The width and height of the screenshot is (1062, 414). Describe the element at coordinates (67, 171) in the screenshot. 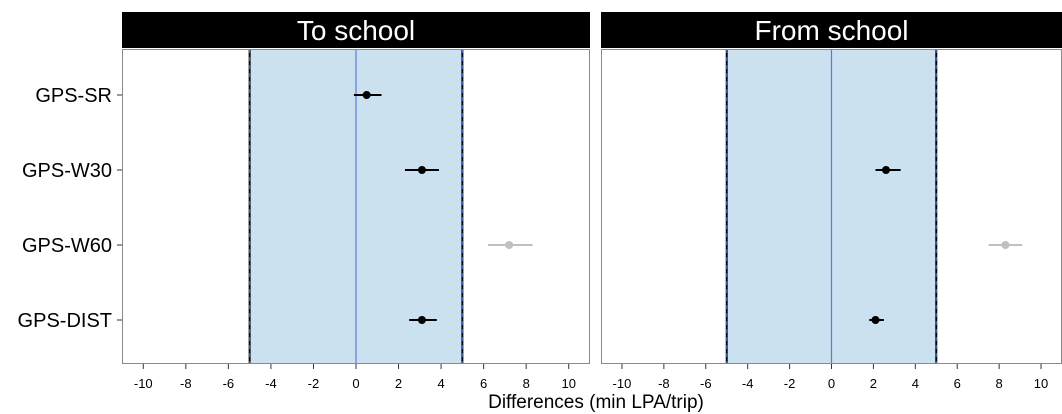

I see `category-label: GPS-W30` at that location.